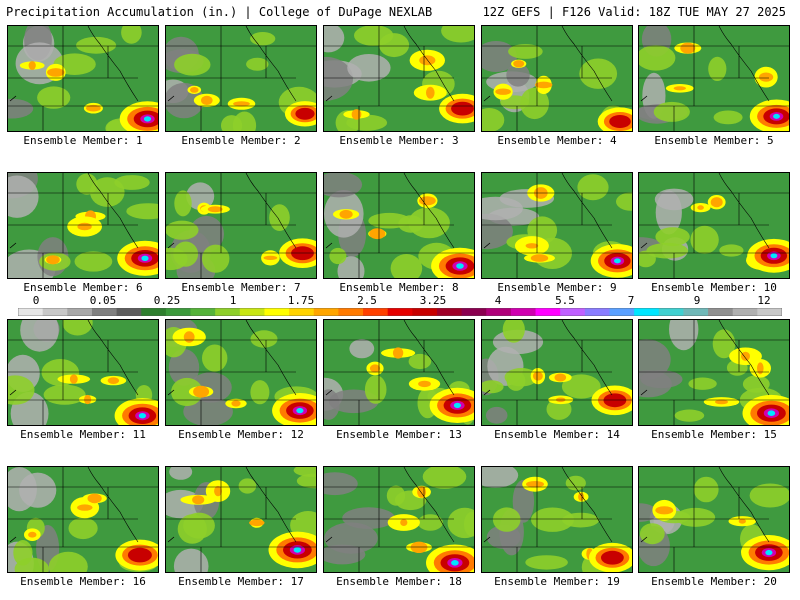 This screenshot has width=800, height=600. What do you see at coordinates (400, 307) in the screenshot?
I see `colorbar: 0 0.05 0.25 1 1.75 2.5 3.25 4 5.5 7 9 12` at bounding box center [400, 307].